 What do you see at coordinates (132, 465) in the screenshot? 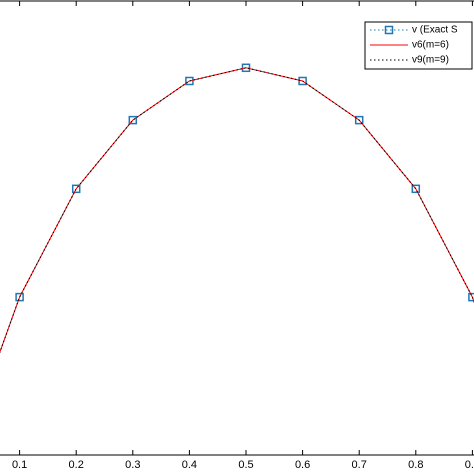
I see `x-tick-label: 0.3` at bounding box center [132, 465].